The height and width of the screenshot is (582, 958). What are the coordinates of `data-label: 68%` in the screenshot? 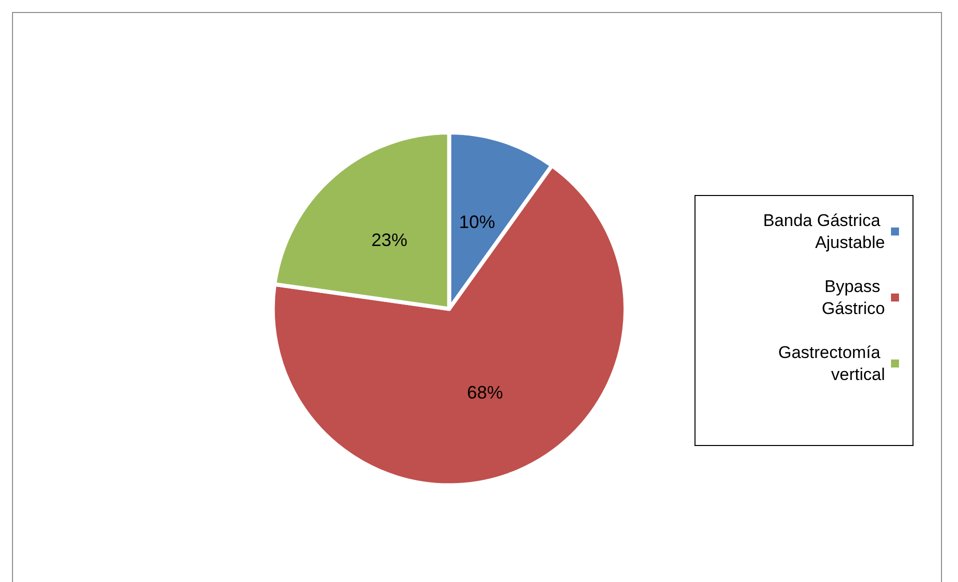 It's located at (485, 392).